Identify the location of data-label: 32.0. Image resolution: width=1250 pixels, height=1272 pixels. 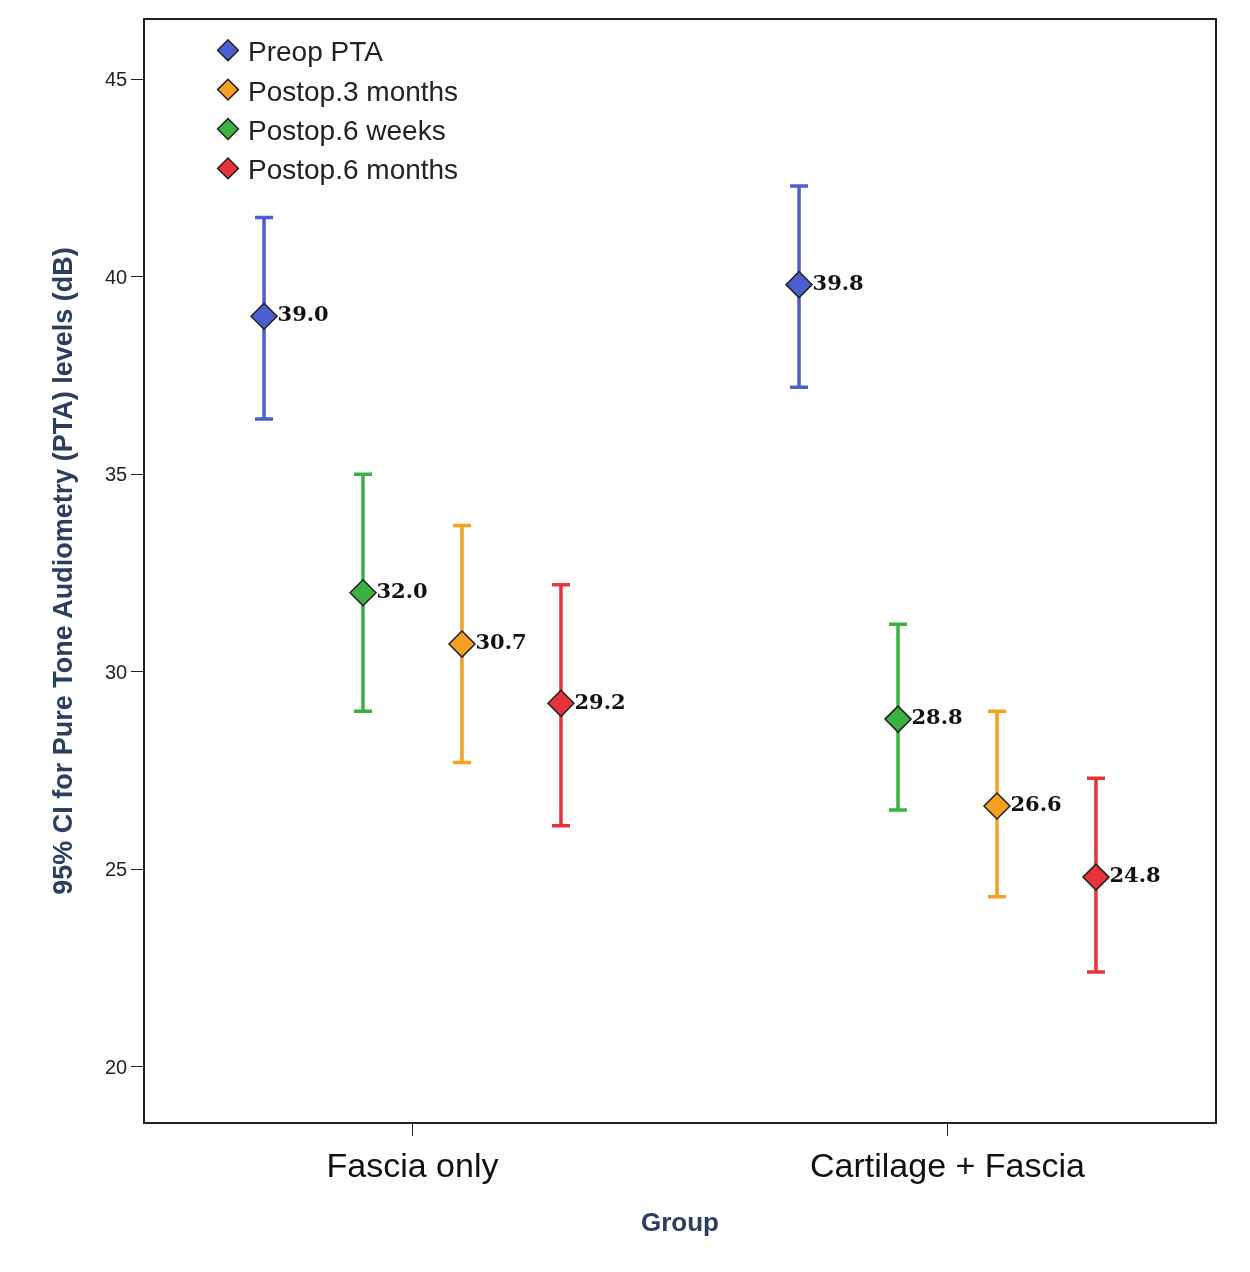
(402, 590).